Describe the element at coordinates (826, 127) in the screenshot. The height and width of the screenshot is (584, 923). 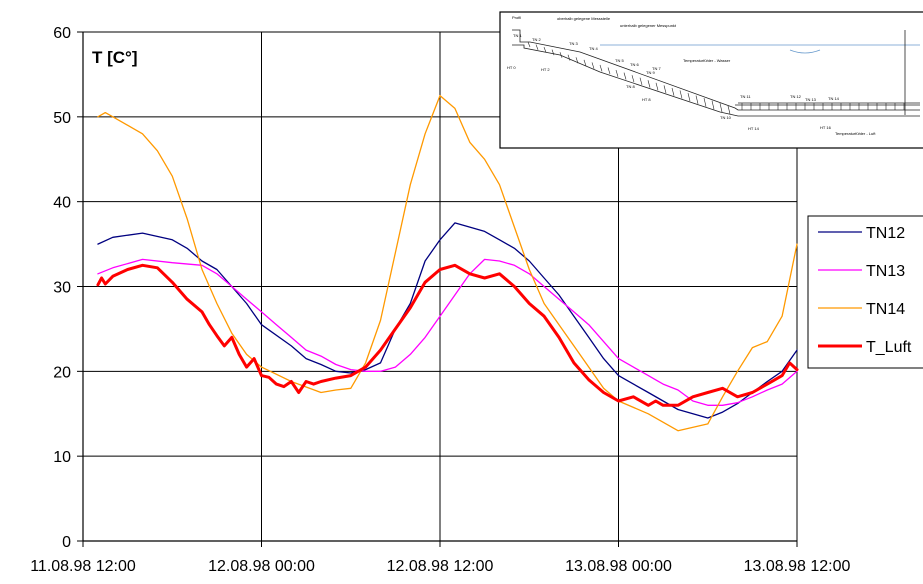
I see `inset-black-label: HT 16` at that location.